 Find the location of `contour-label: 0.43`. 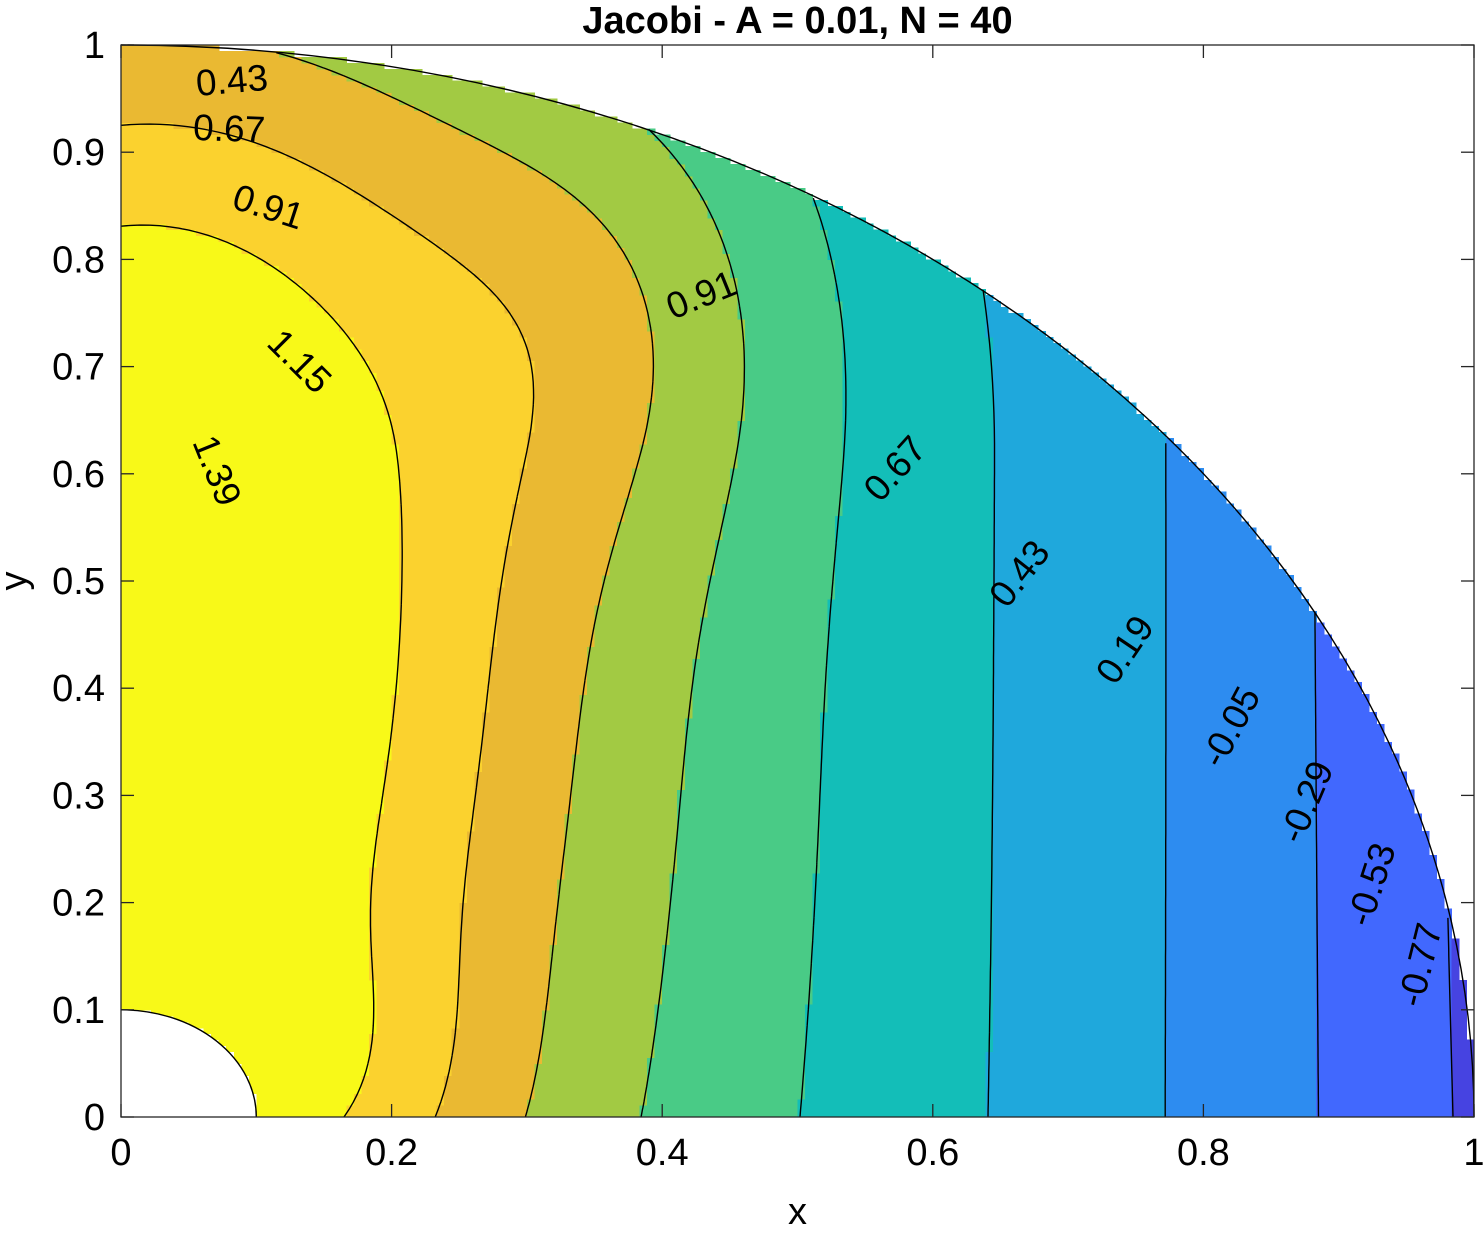

contour-label: 0.43 is located at coordinates (231, 80).